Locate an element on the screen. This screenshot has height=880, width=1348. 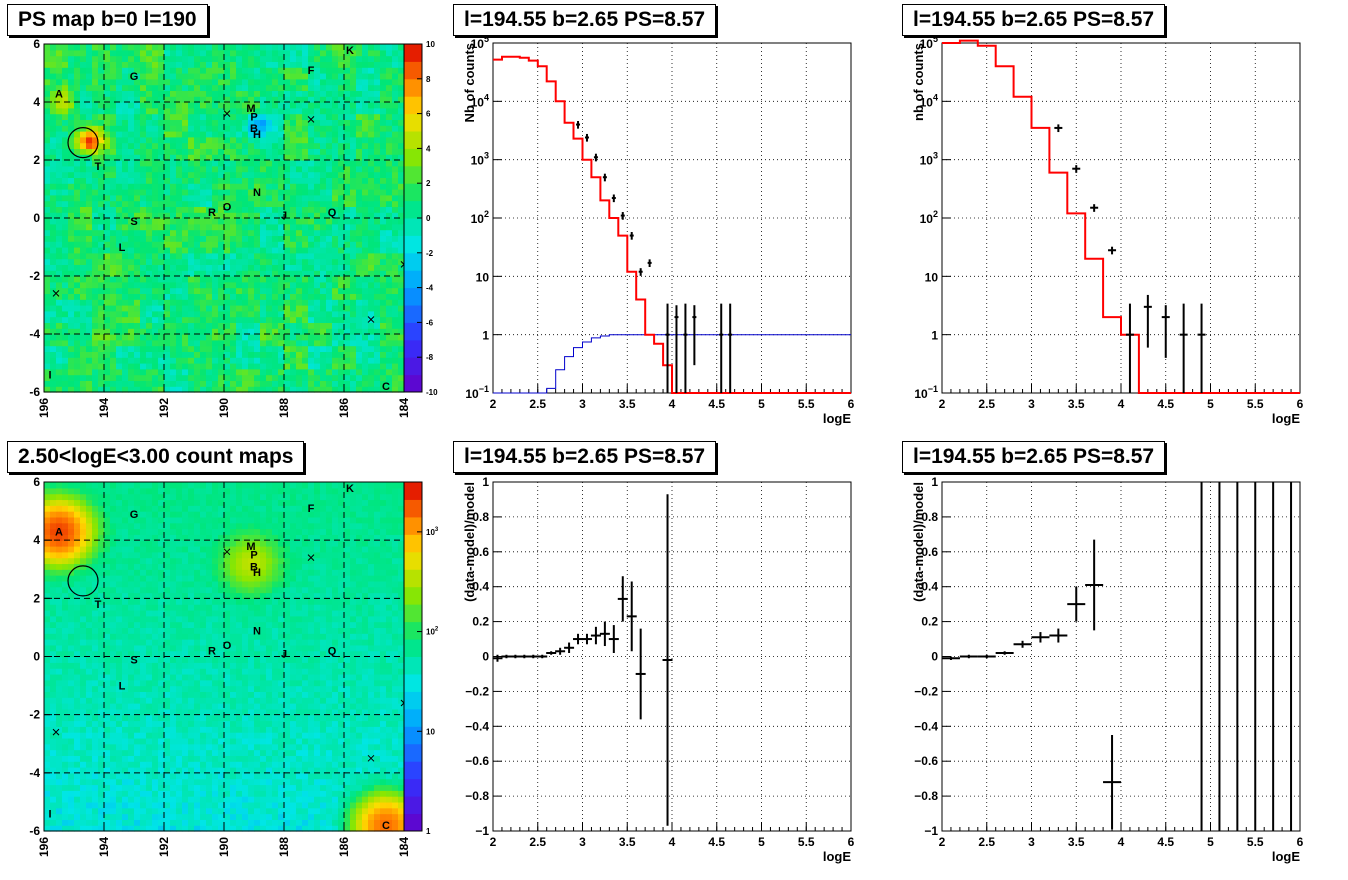
model-red-line is located at coordinates (1121, 217).